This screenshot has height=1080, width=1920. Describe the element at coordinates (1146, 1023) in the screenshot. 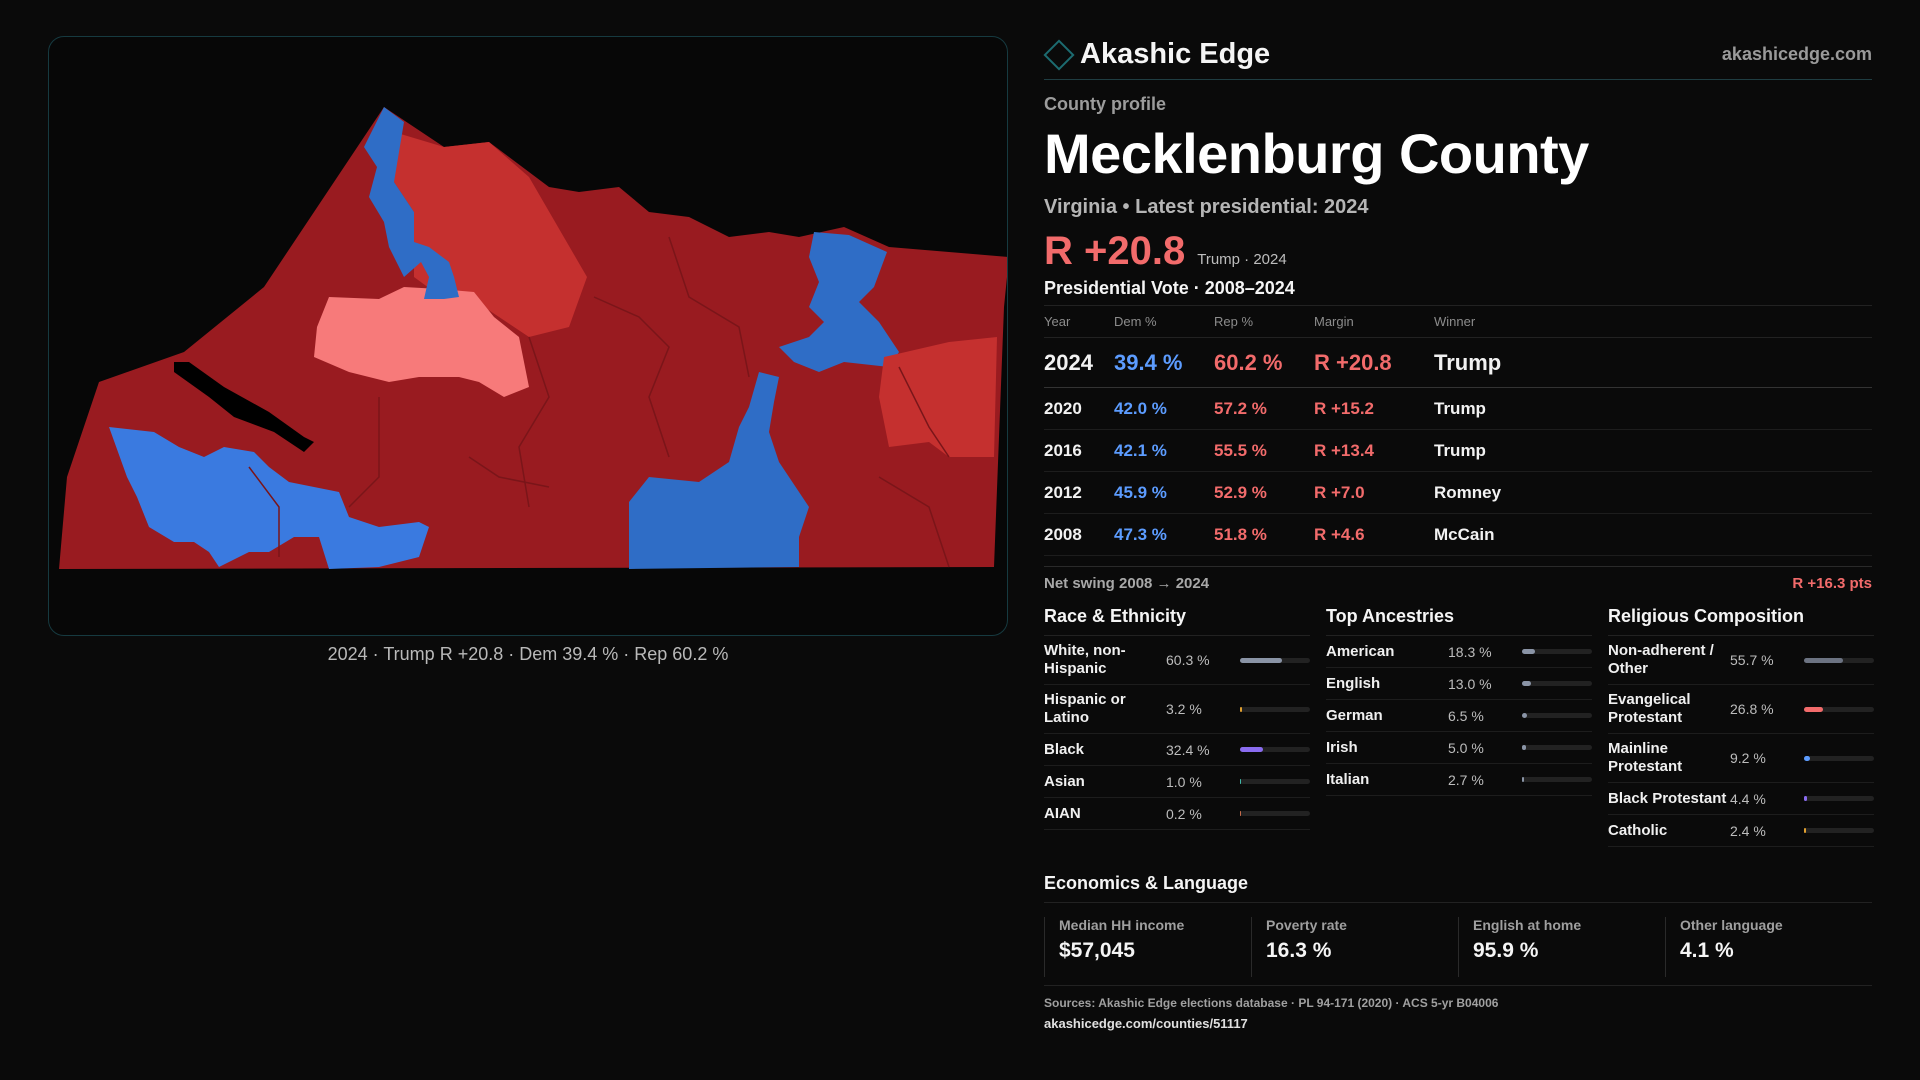

I see `county-url-link: akashicedge.com/counties/51117` at that location.